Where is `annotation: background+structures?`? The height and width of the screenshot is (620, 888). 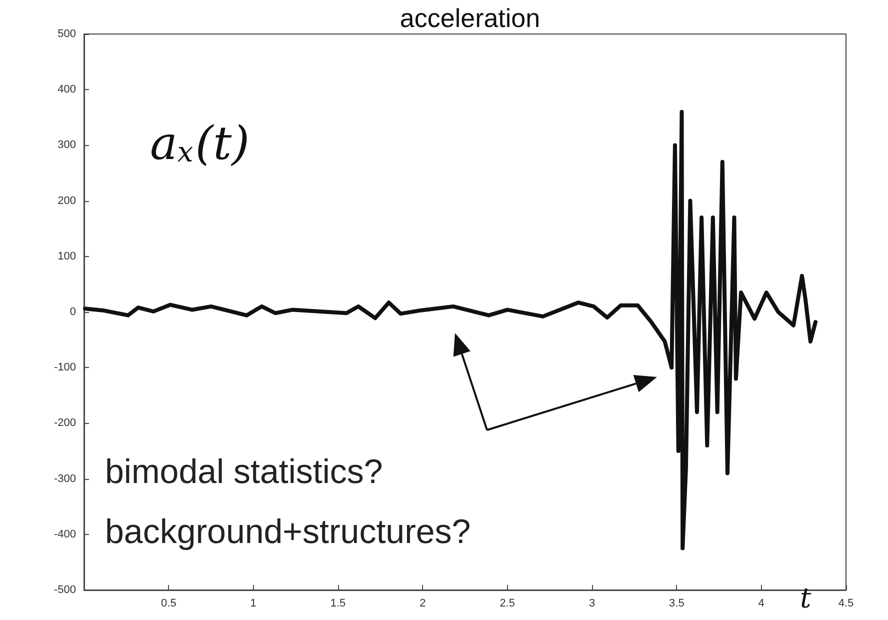 annotation: background+structures? is located at coordinates (288, 532).